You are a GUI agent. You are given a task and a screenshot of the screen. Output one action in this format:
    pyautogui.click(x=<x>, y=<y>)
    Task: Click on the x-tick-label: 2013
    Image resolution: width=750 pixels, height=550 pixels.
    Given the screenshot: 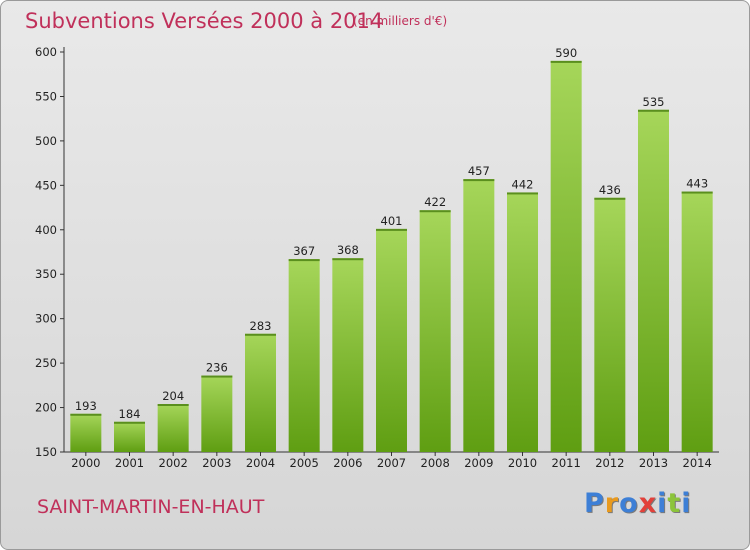 What is the action you would take?
    pyautogui.click(x=653, y=463)
    